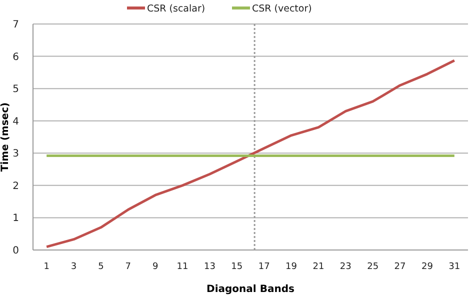 The height and width of the screenshot is (302, 474). I want to click on x-tick-label: 9, so click(155, 267).